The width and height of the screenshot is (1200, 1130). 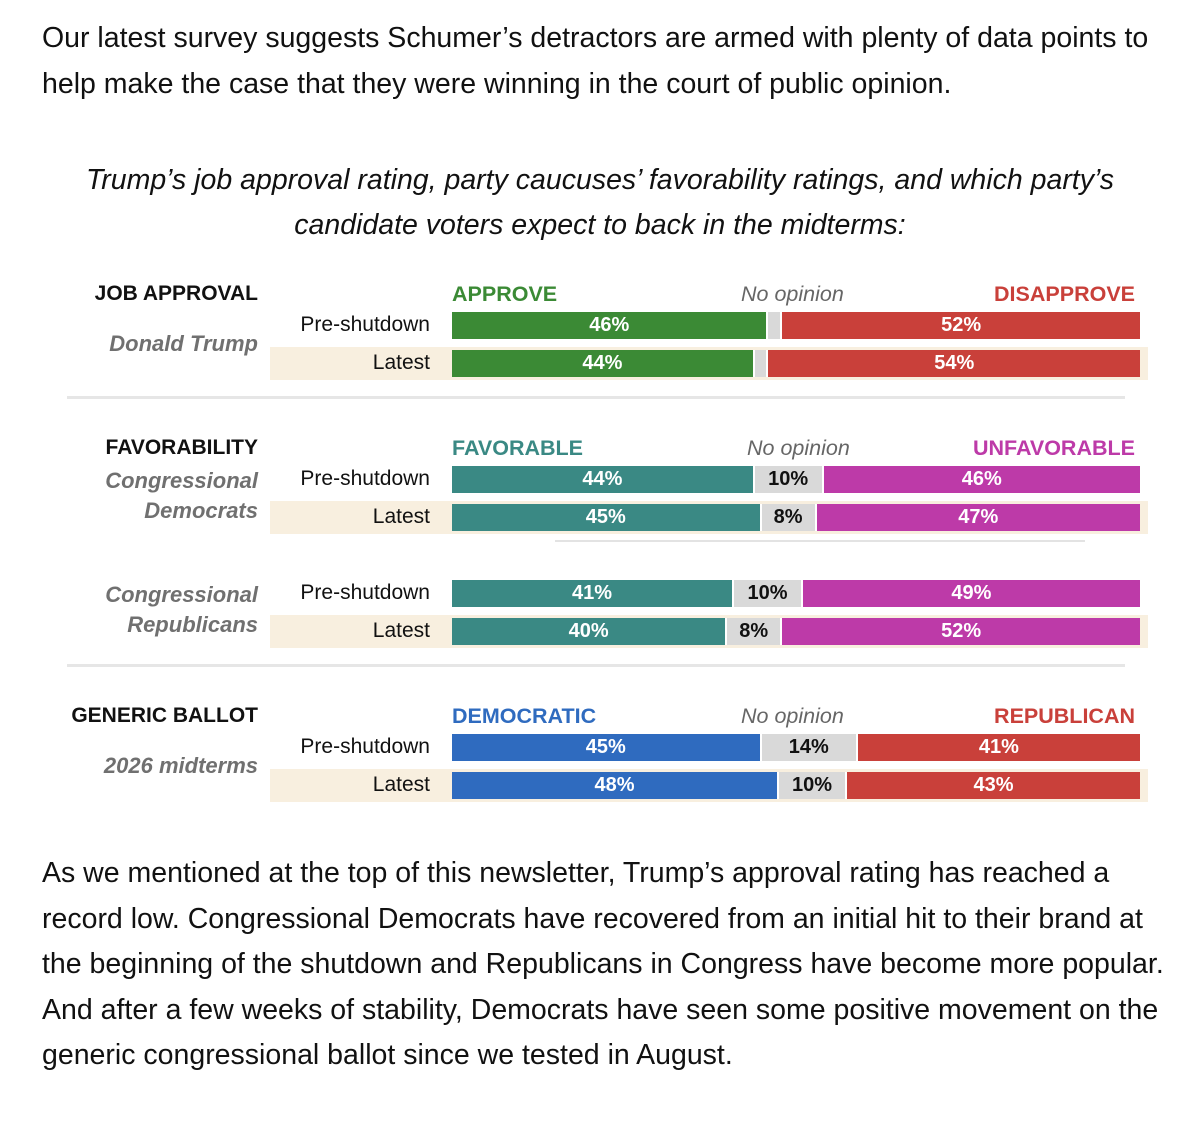 What do you see at coordinates (192, 624) in the screenshot?
I see `group-label: Republicans` at bounding box center [192, 624].